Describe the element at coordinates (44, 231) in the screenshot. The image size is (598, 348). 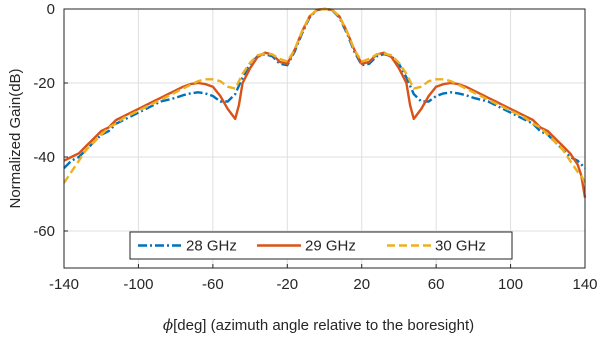
I see `y-tick-label: -60` at that location.